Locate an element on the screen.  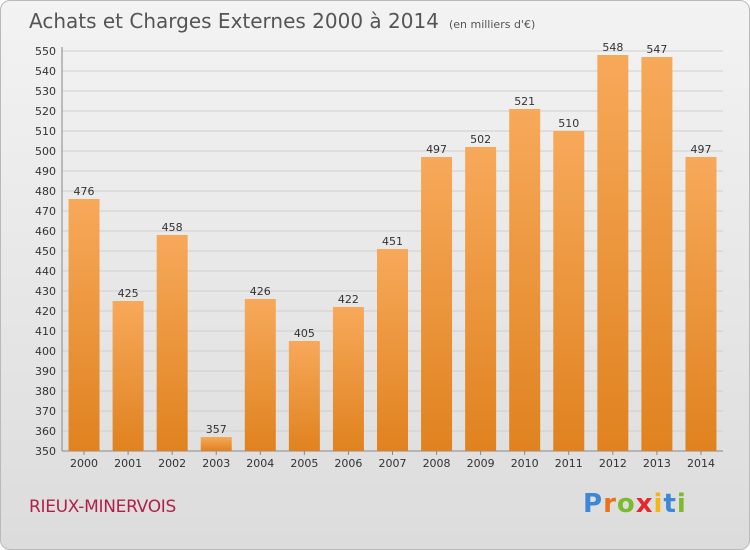
value-label-2010: 521 is located at coordinates (524, 101).